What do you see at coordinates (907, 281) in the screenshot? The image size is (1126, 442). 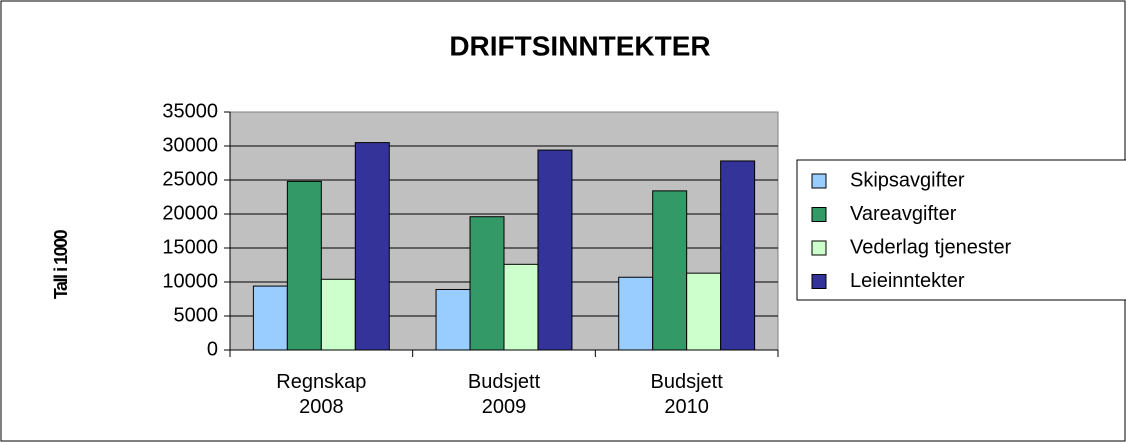 I see `legend-label: Leieinntekter` at bounding box center [907, 281].